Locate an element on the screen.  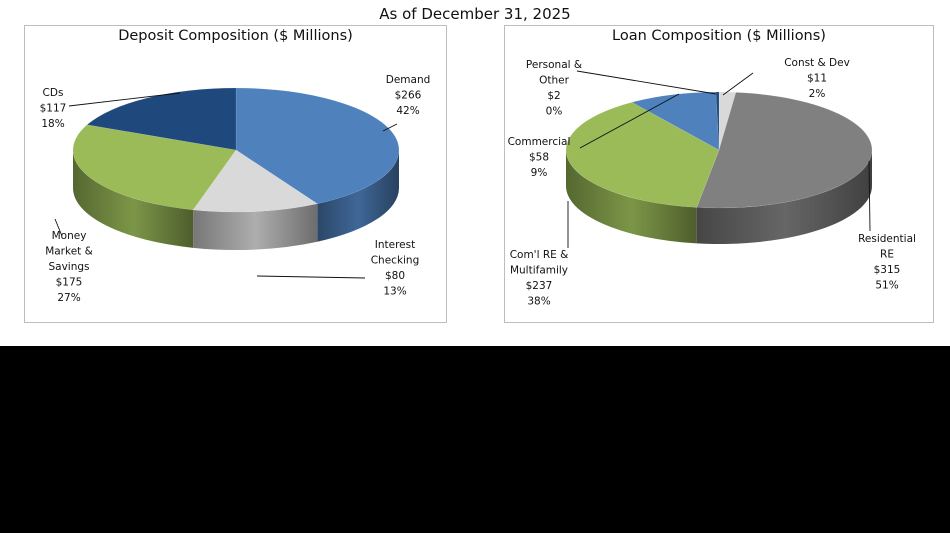
data-label-line: Interest is located at coordinates (395, 245).